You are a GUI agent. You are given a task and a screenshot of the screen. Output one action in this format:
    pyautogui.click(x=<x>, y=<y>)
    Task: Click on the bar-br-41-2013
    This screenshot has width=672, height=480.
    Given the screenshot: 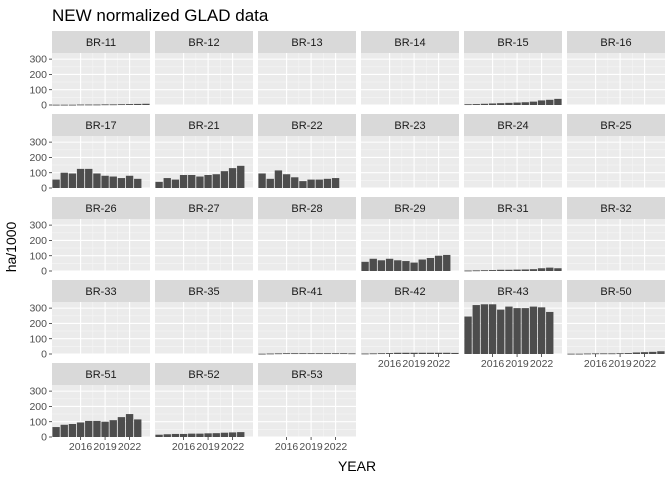 What is the action you would take?
    pyautogui.click(x=262, y=354)
    